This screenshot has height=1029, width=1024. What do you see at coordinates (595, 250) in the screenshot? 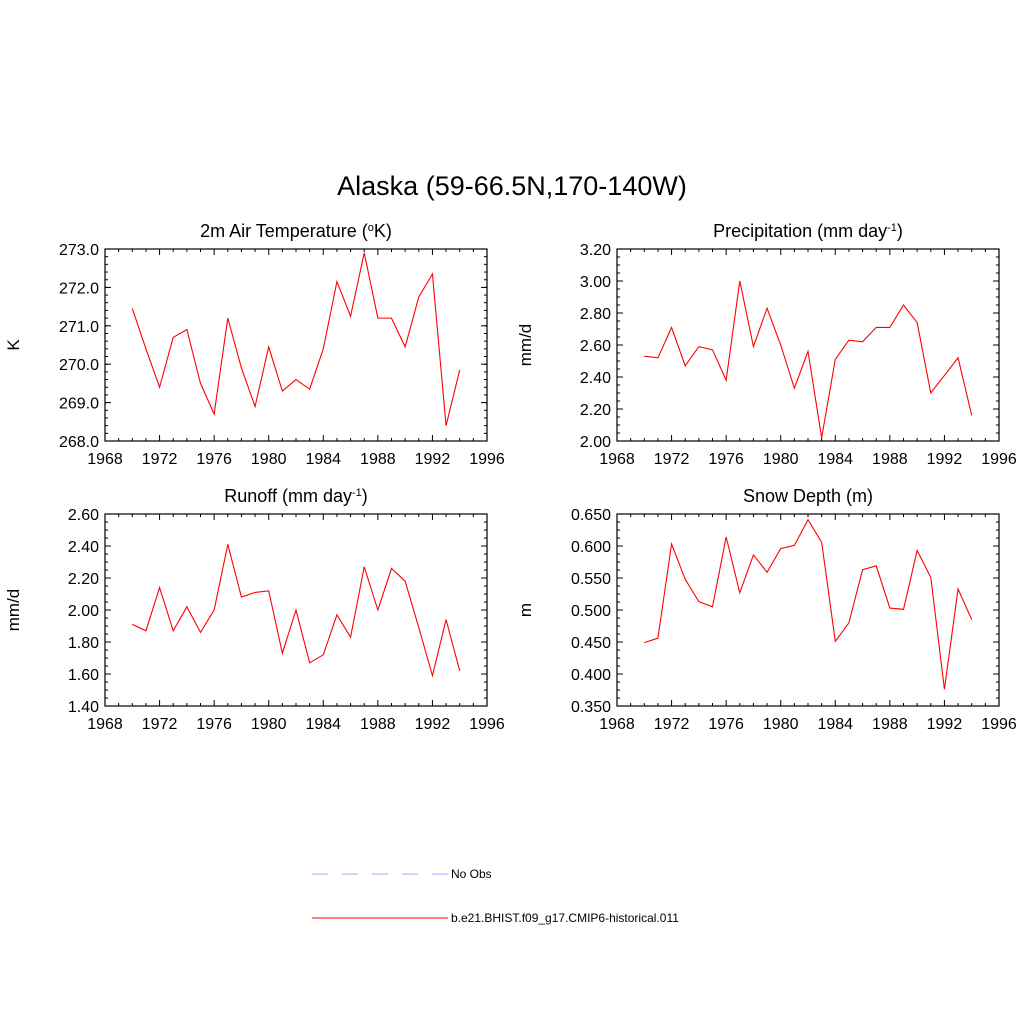
I see `y-tick-label: 3.20` at bounding box center [595, 250].